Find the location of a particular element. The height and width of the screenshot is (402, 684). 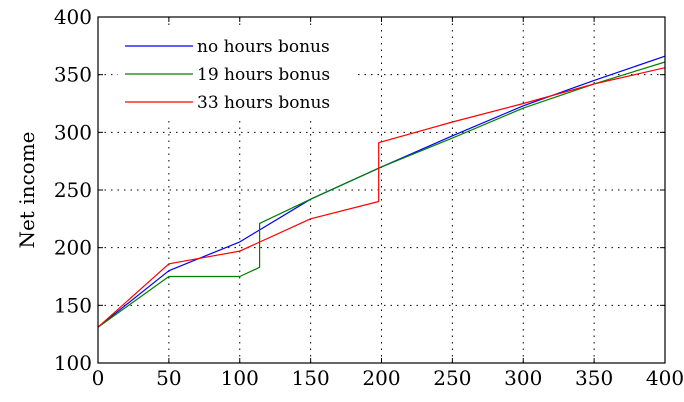

x-tick-label: 100 is located at coordinates (240, 378).